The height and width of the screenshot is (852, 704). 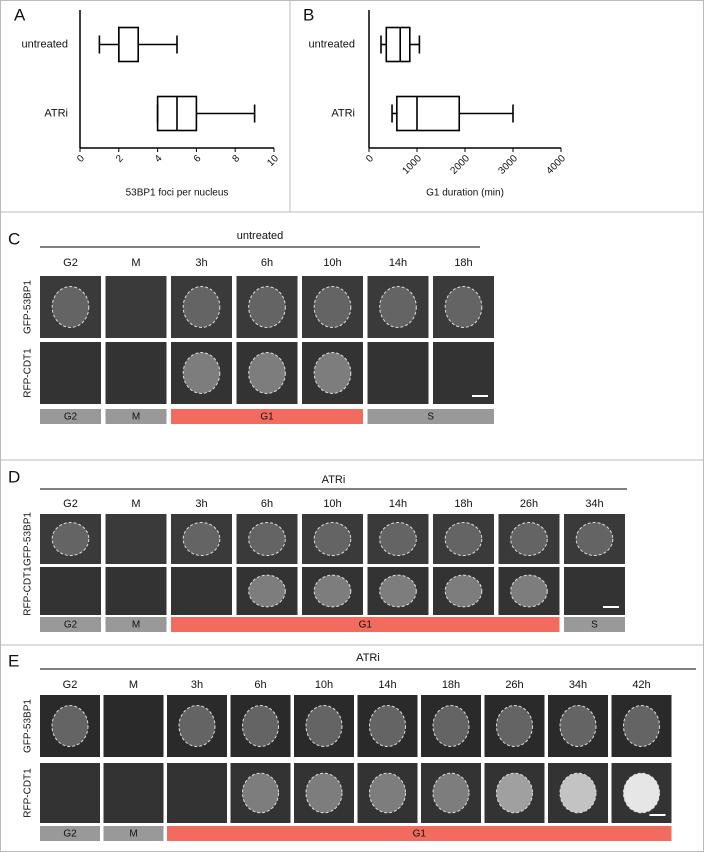 I want to click on box, so click(x=428, y=113).